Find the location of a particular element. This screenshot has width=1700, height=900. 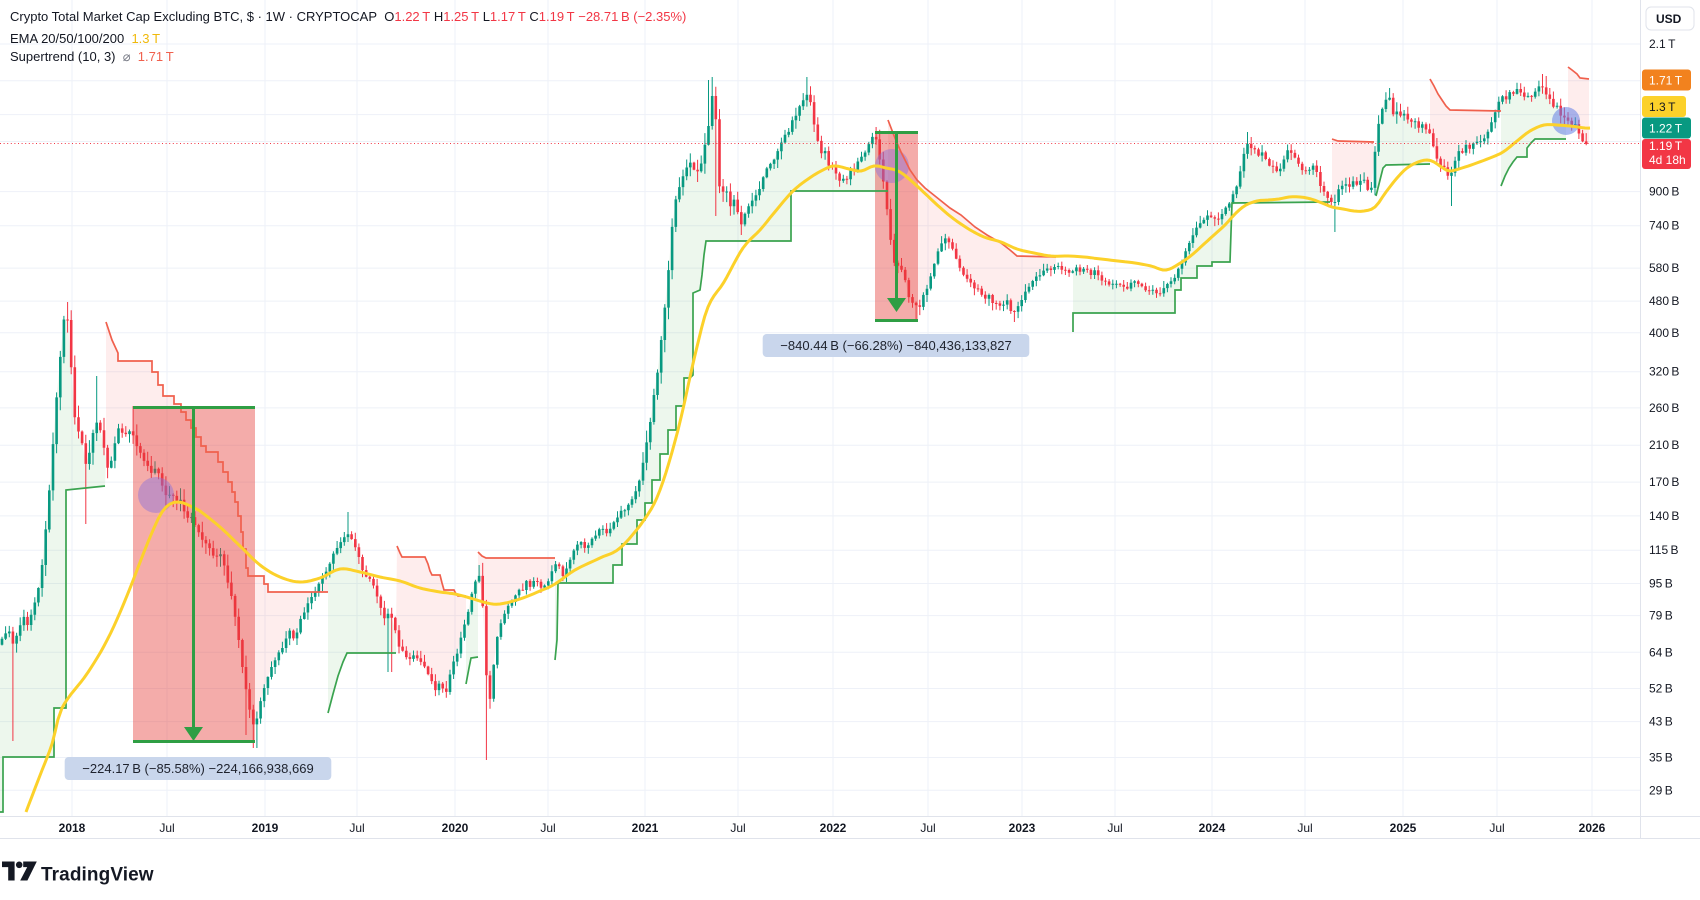

svg-text: 2020 is located at coordinates (455, 828).